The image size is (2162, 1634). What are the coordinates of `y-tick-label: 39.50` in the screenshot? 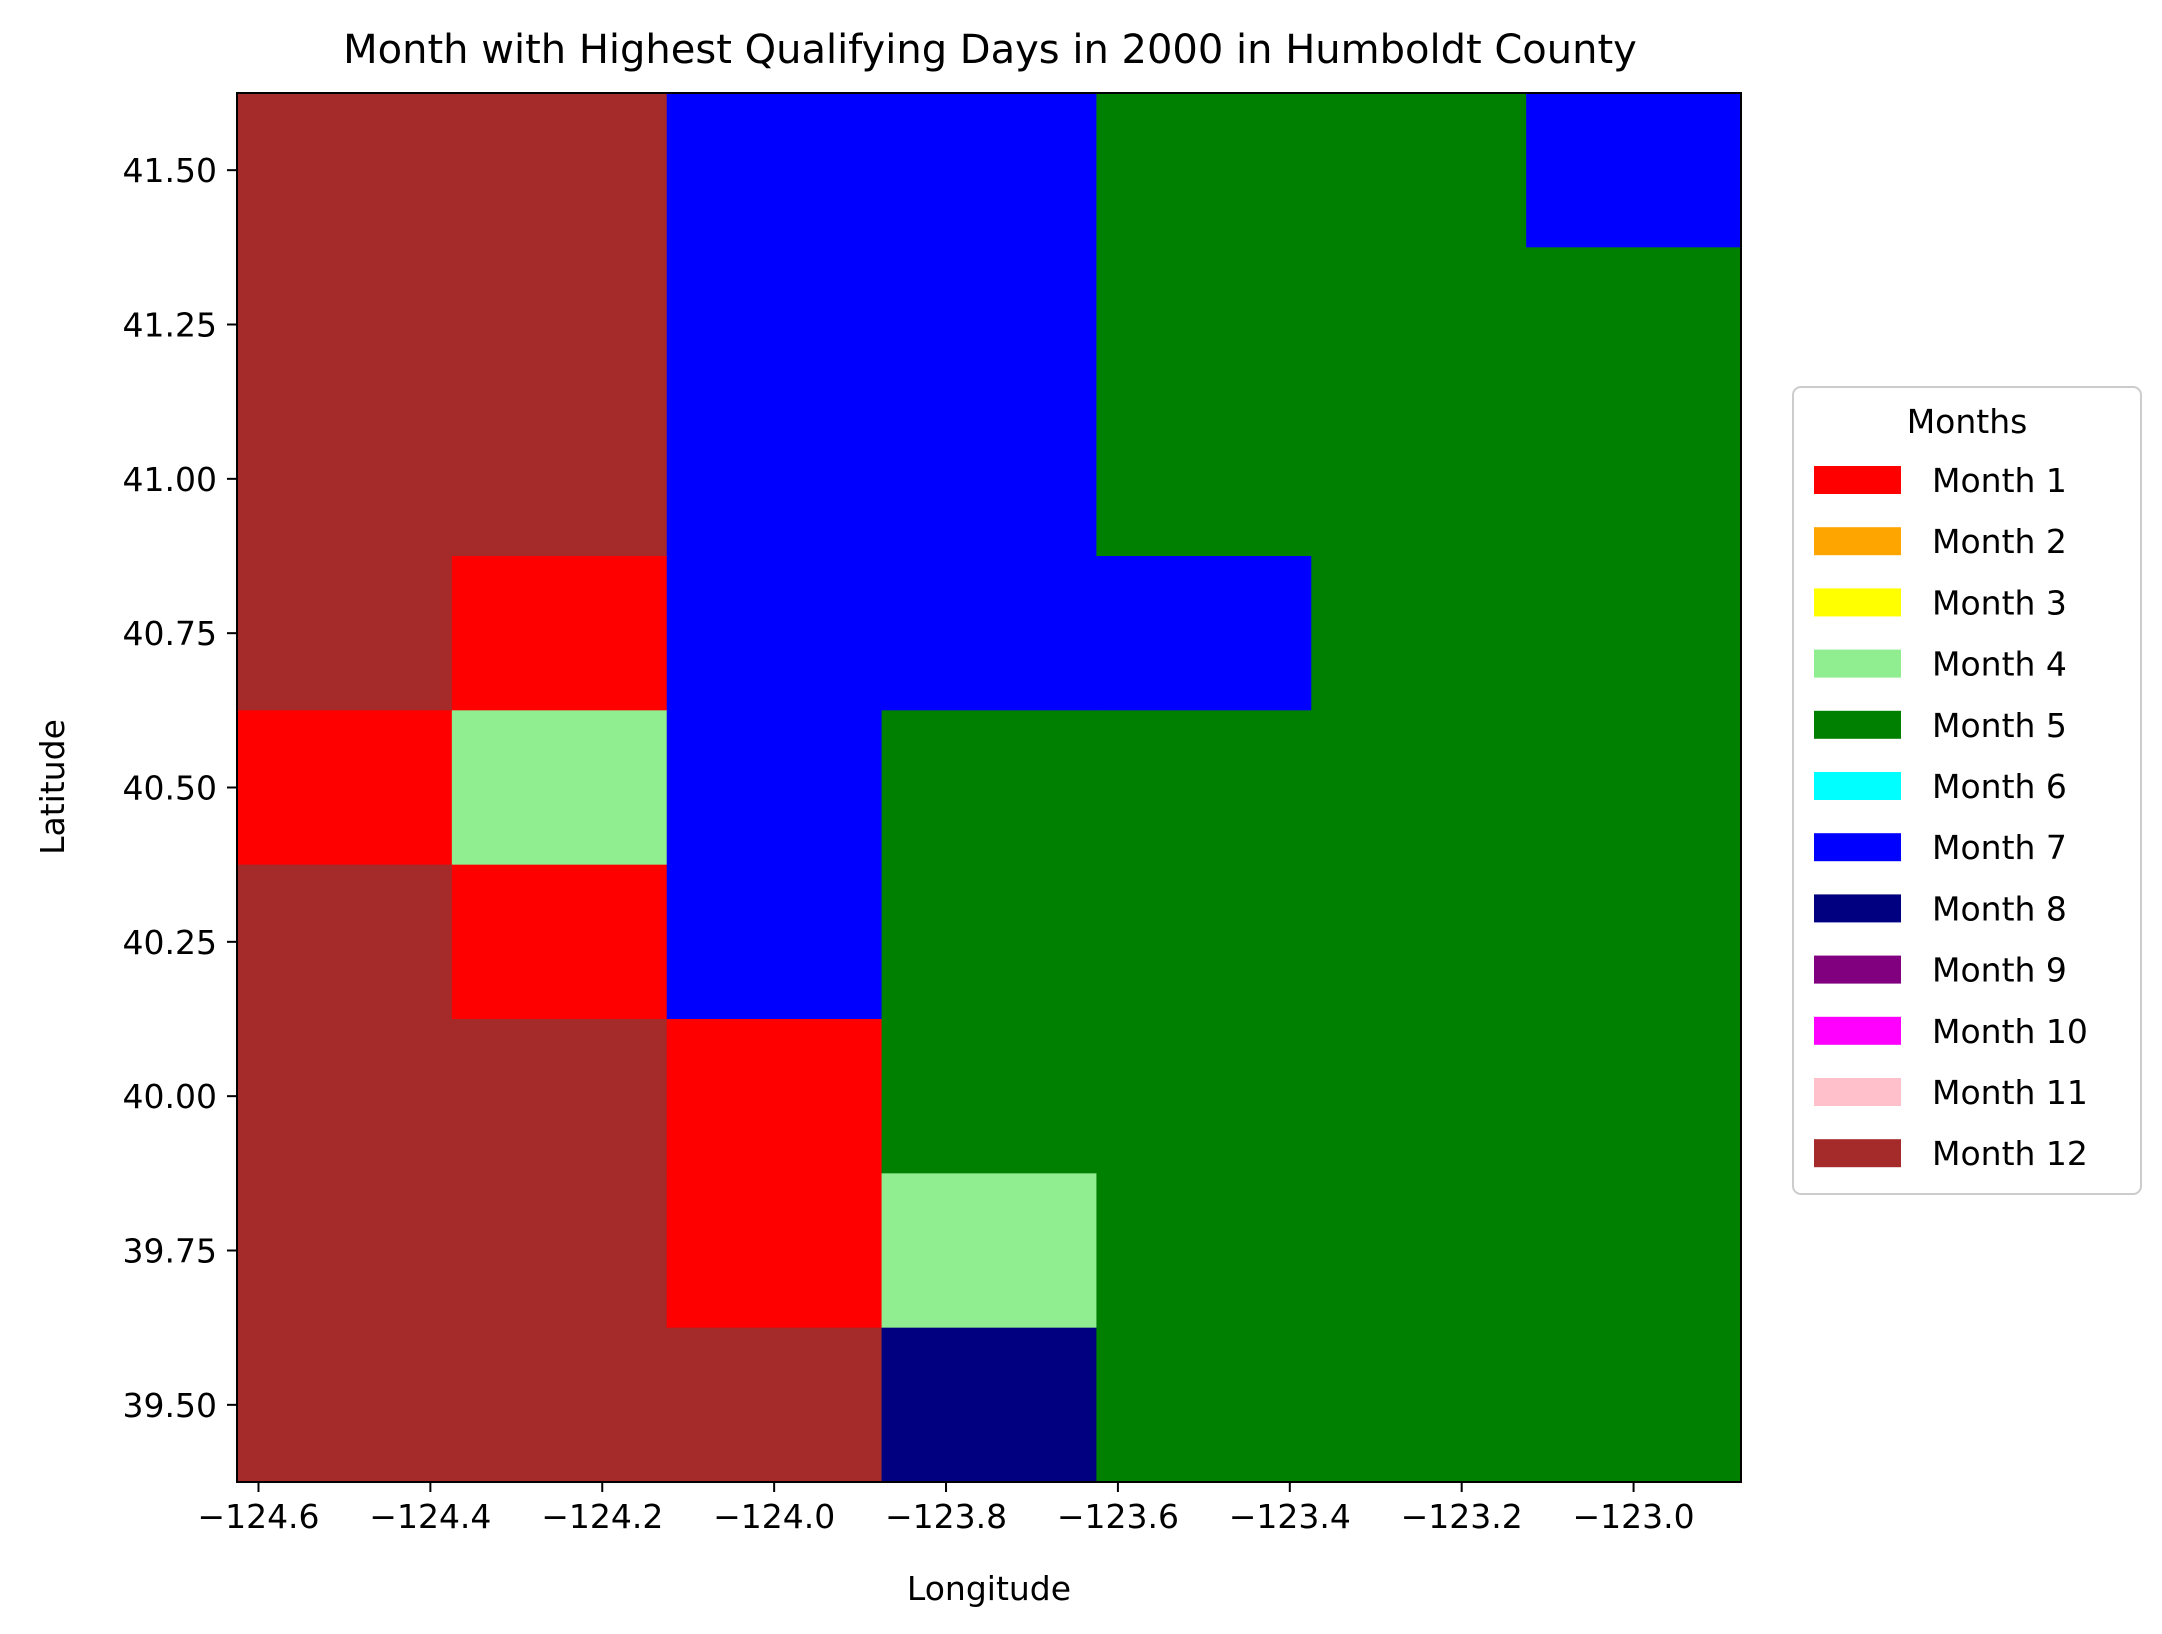 It's located at (170, 1405).